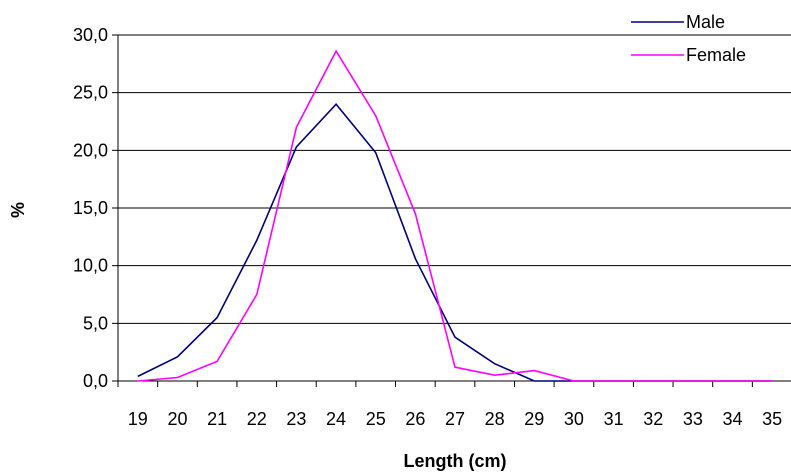 The image size is (791, 476). What do you see at coordinates (574, 419) in the screenshot?
I see `x-tick-label: 30` at bounding box center [574, 419].